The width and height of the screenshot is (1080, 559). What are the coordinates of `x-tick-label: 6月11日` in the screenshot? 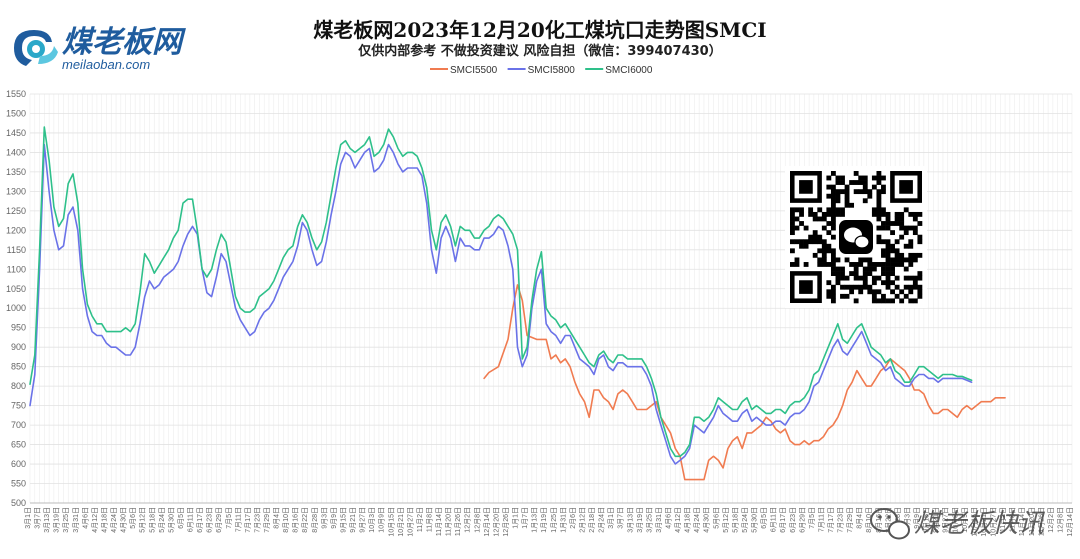 It's located at (191, 519).